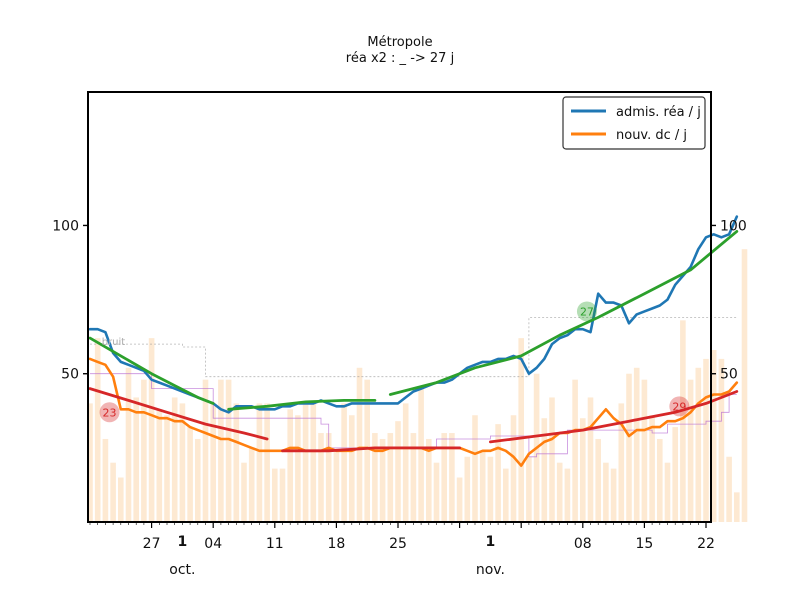 The height and width of the screenshot is (600, 800). I want to click on month-label: oct., so click(182, 570).